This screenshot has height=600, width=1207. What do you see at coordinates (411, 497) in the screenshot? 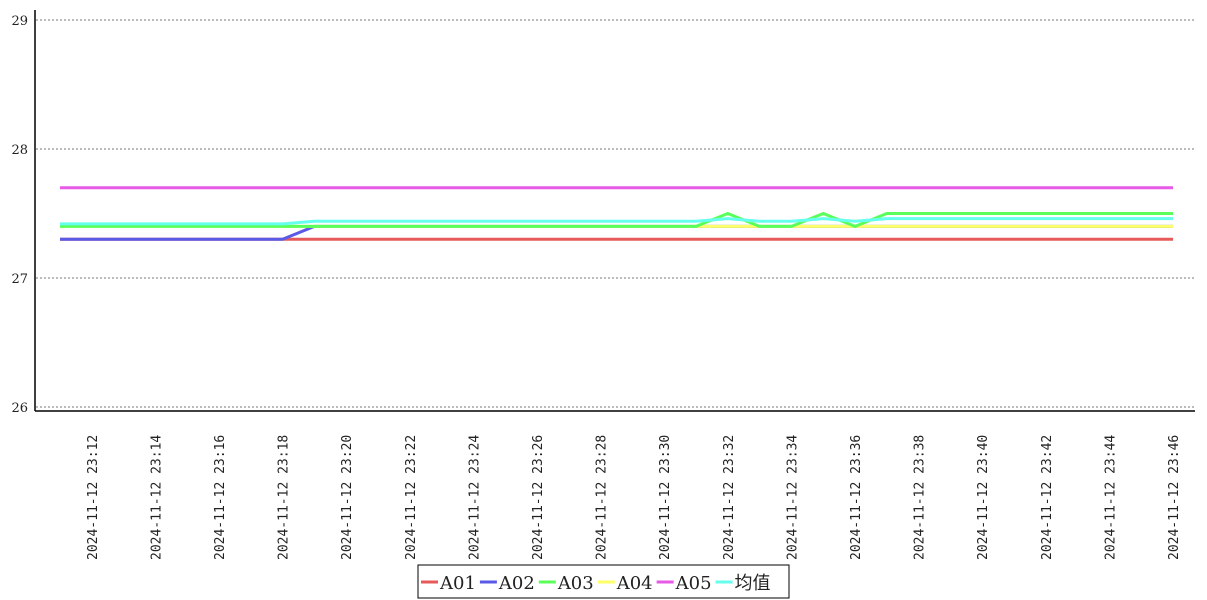
I see `x-tick-label: 2024-11-12 23:22` at bounding box center [411, 497].